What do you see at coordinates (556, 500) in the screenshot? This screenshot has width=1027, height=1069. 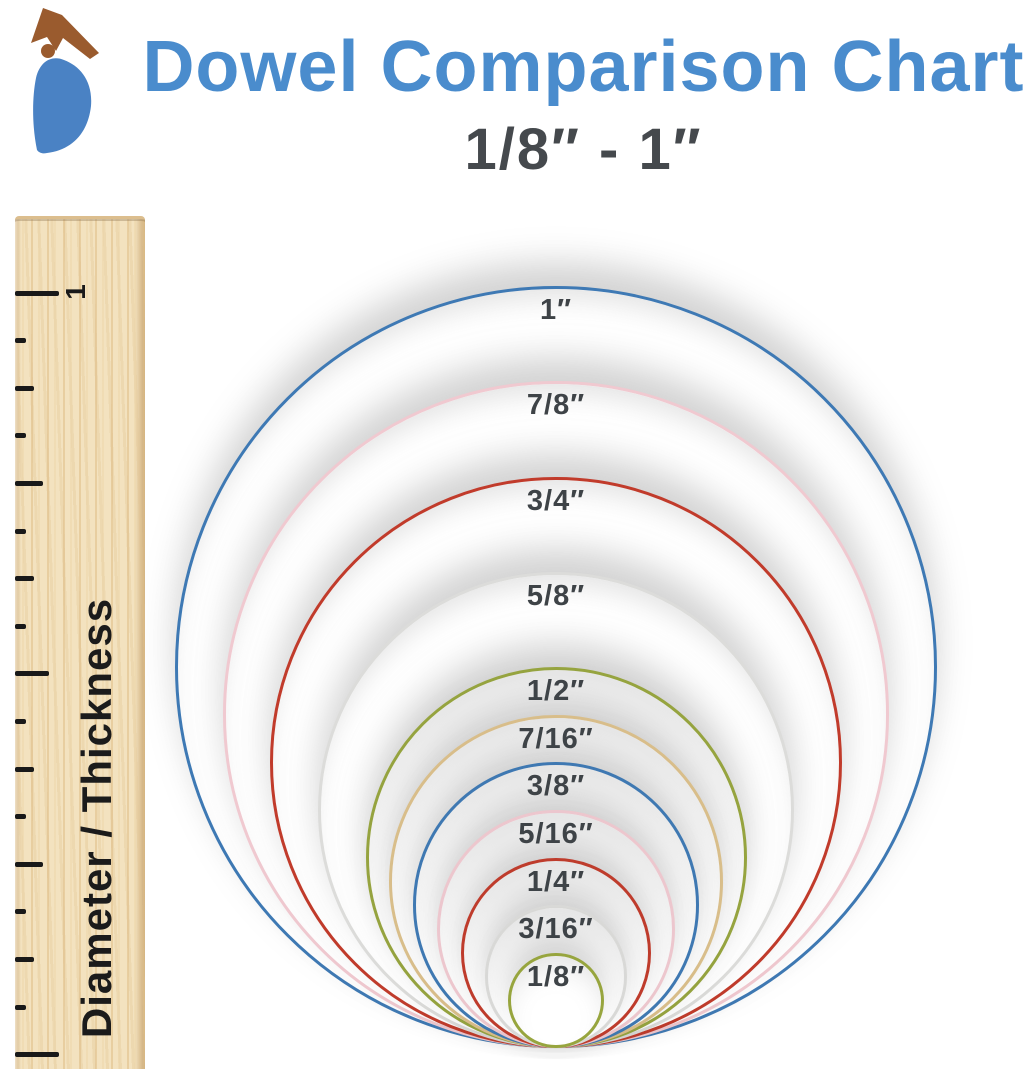 I see `dowel-size-label: 3/4″` at bounding box center [556, 500].